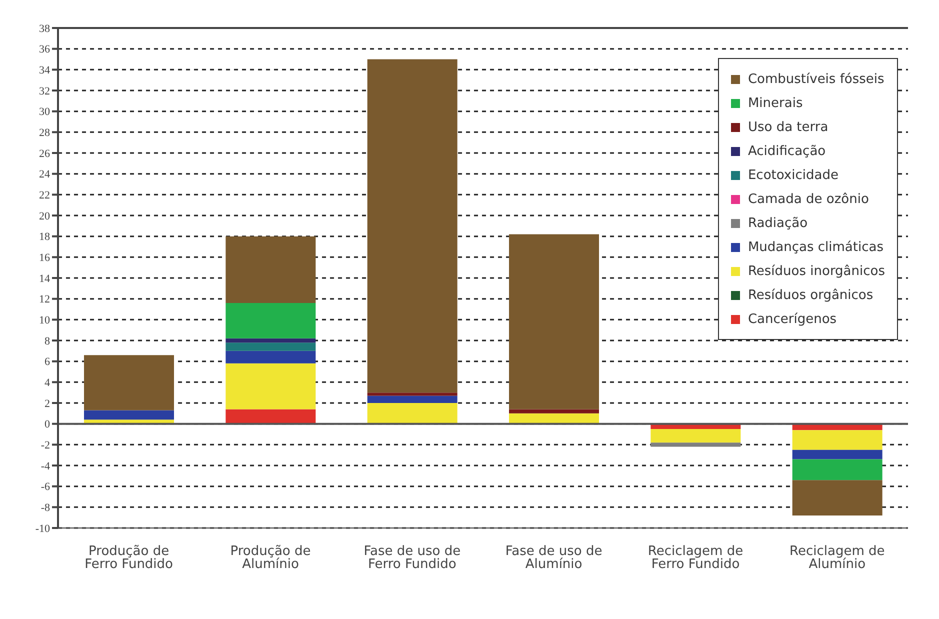 The height and width of the screenshot is (619, 939). What do you see at coordinates (47, 383) in the screenshot?
I see `y-tick-label: 4` at bounding box center [47, 383].